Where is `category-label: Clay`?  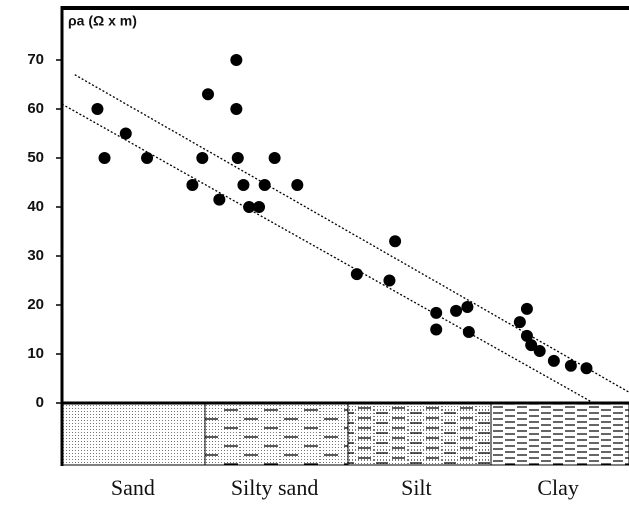 category-label: Clay is located at coordinates (558, 487).